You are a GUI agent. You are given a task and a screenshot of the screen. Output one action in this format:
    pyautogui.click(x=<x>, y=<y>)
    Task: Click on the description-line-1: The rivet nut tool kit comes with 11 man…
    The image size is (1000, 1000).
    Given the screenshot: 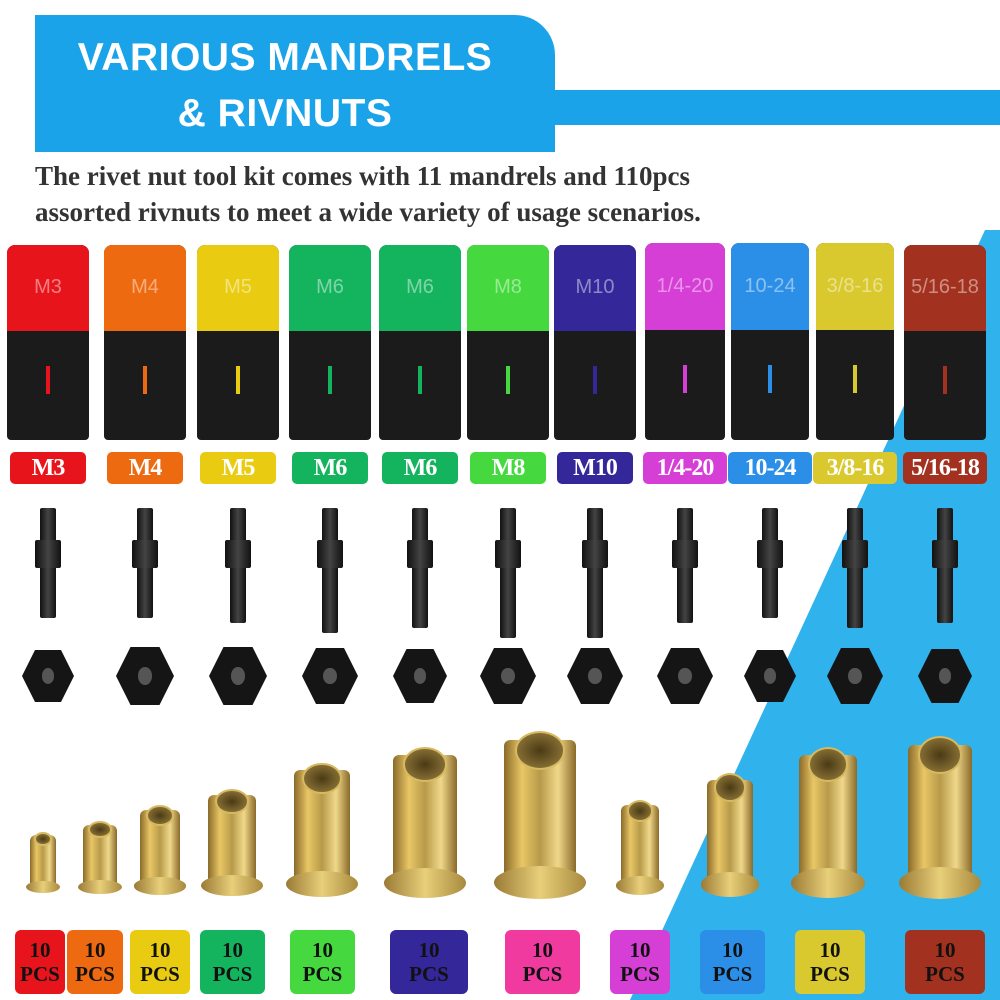 What is the action you would take?
    pyautogui.click(x=363, y=176)
    